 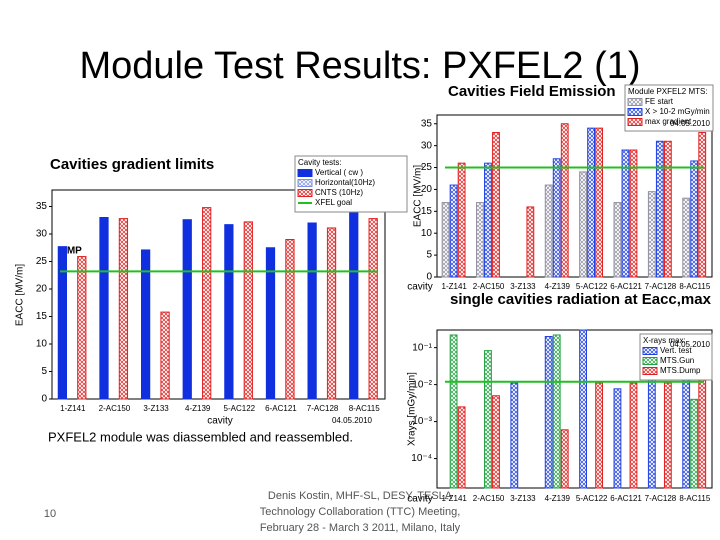 What do you see at coordinates (668, 91) in the screenshot?
I see `legend-title: Module PXFEL2 MTS:` at bounding box center [668, 91].